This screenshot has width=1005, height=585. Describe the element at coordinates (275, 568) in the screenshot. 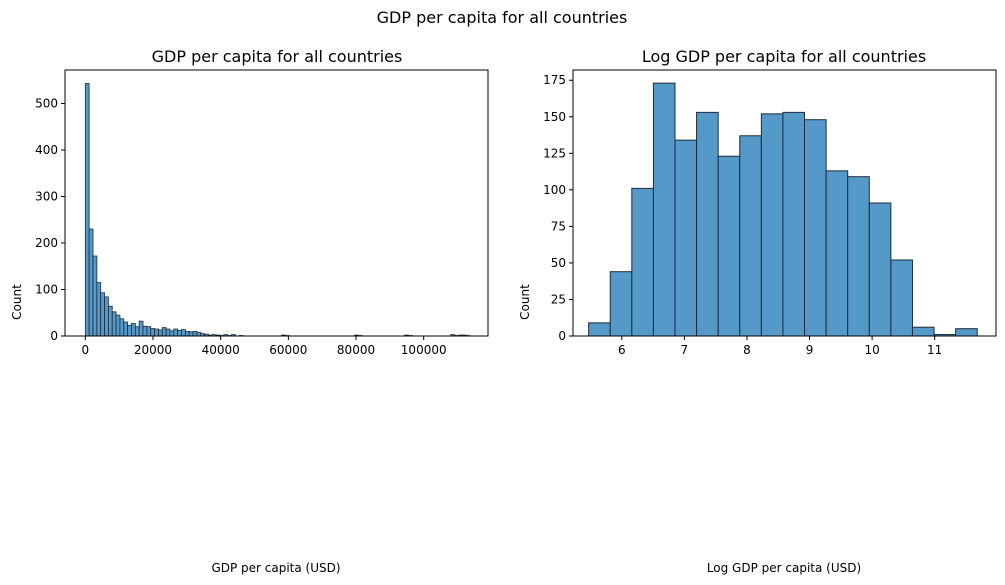

I see `histogram-gdp-xlabel: GDP per capita (USD)` at that location.